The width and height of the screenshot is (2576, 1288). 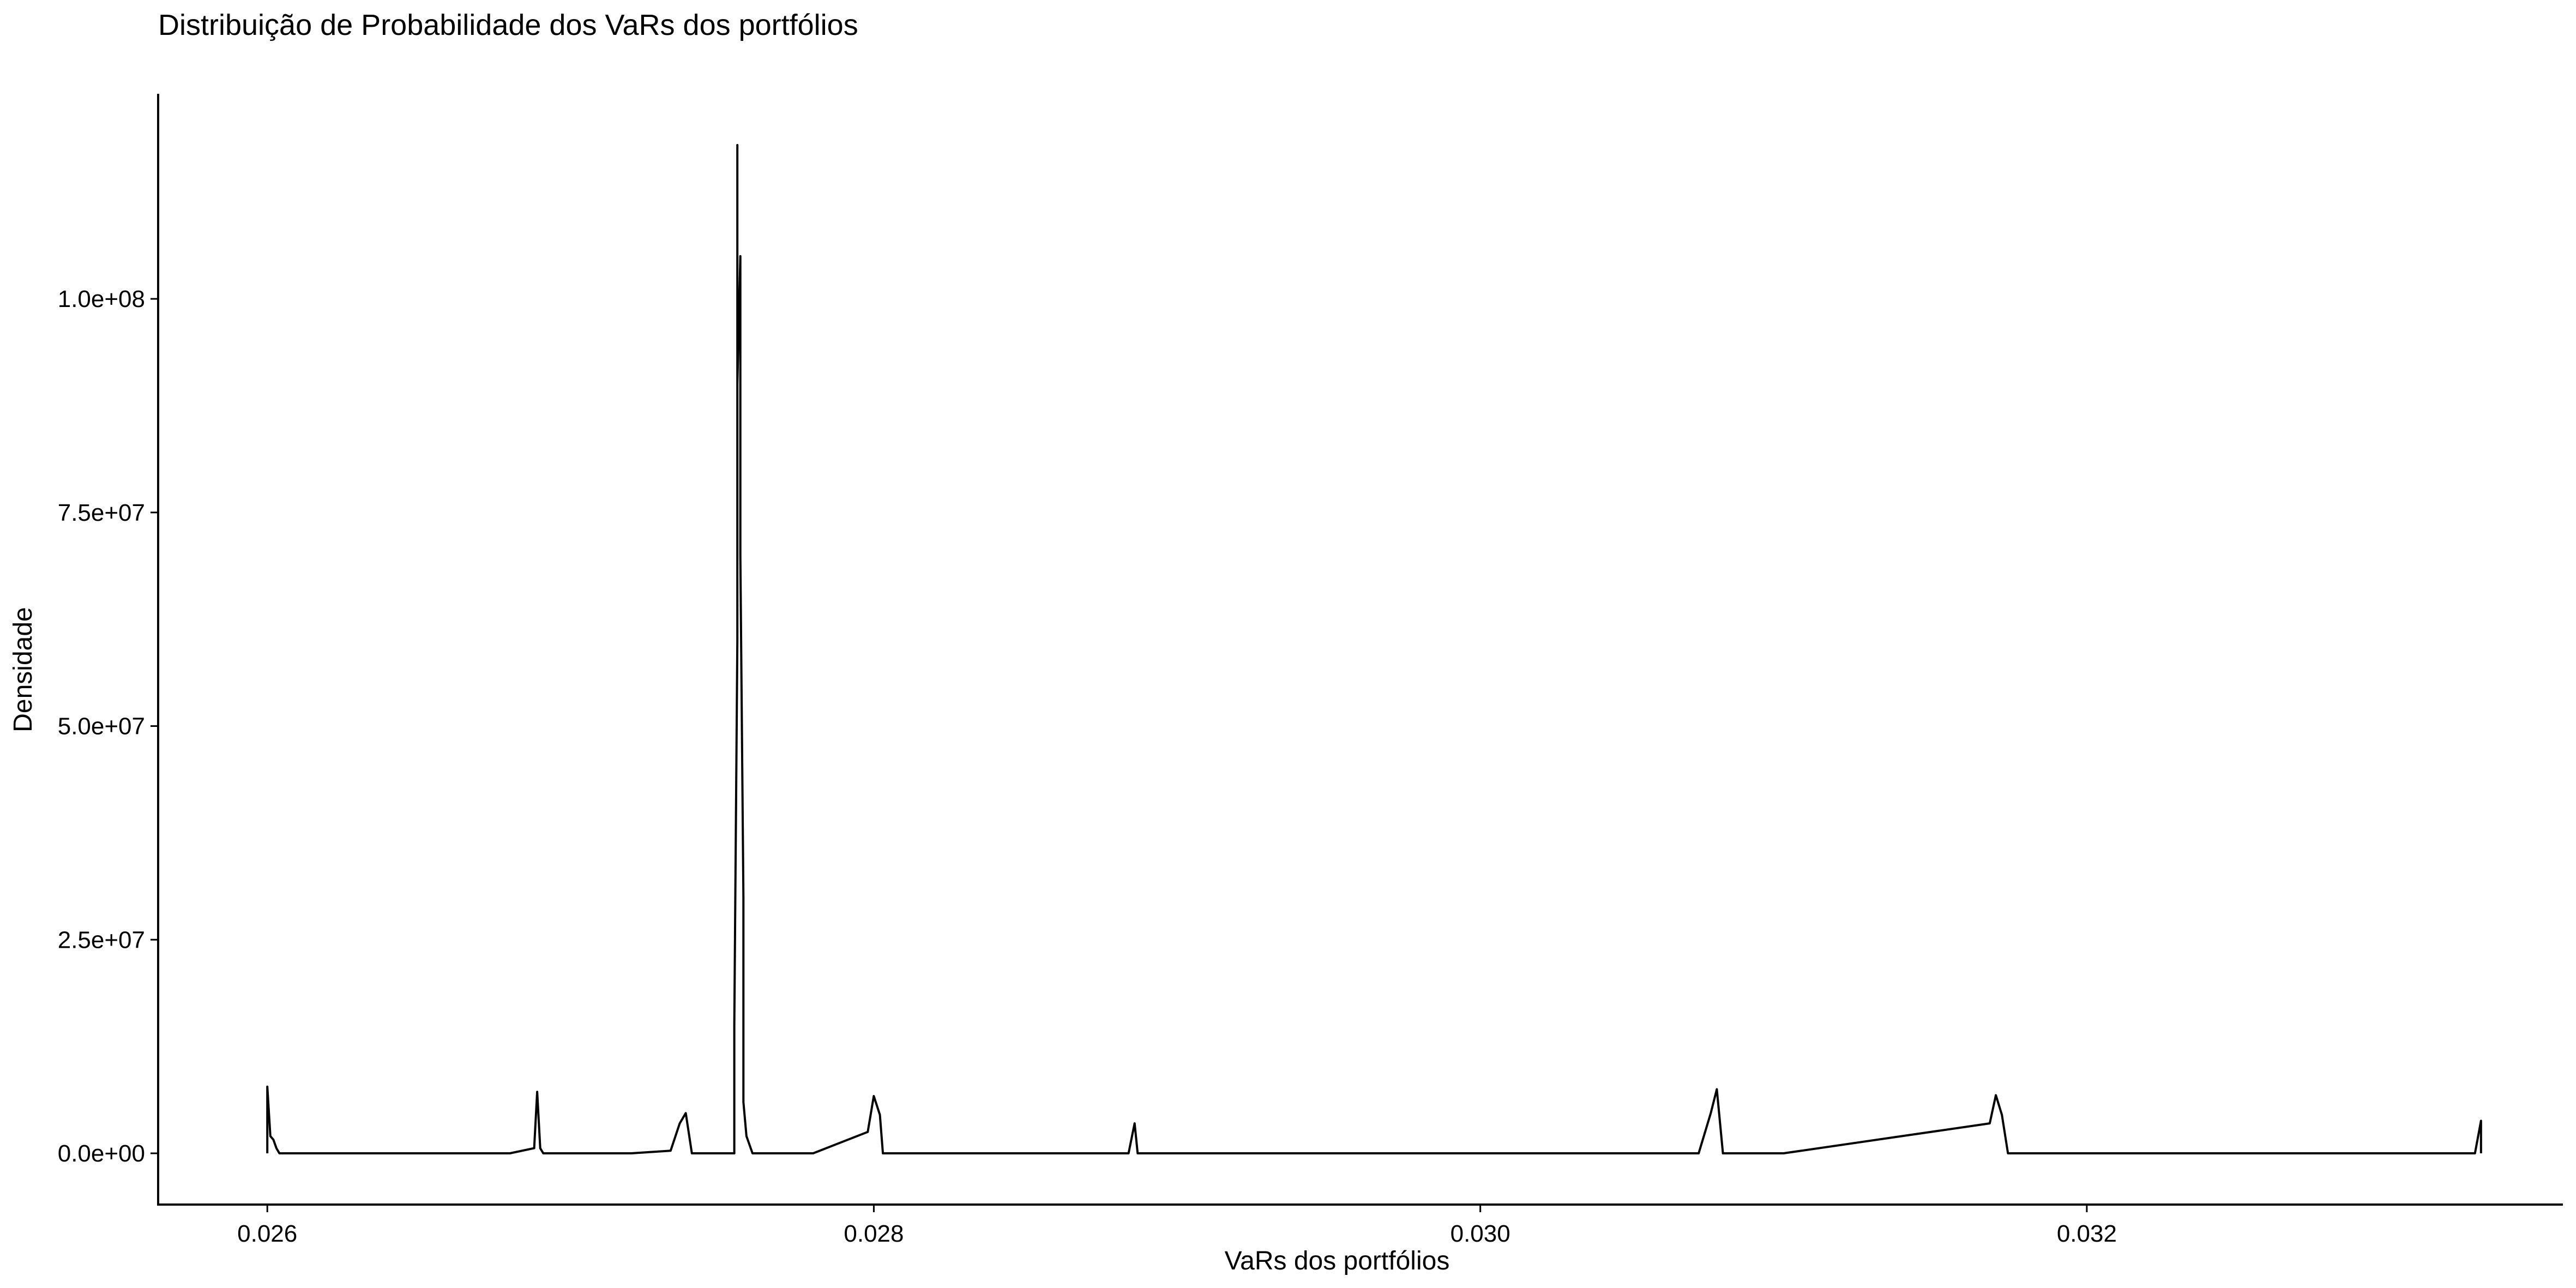 I want to click on y-axis-title: Densidade, so click(x=23, y=669).